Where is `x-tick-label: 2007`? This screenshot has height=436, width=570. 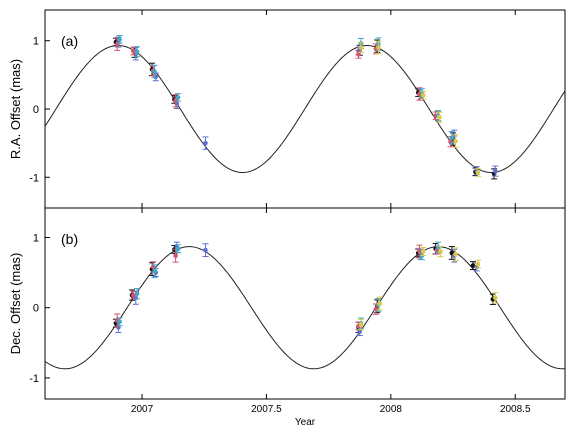 x-tick-label: 2007 is located at coordinates (142, 409).